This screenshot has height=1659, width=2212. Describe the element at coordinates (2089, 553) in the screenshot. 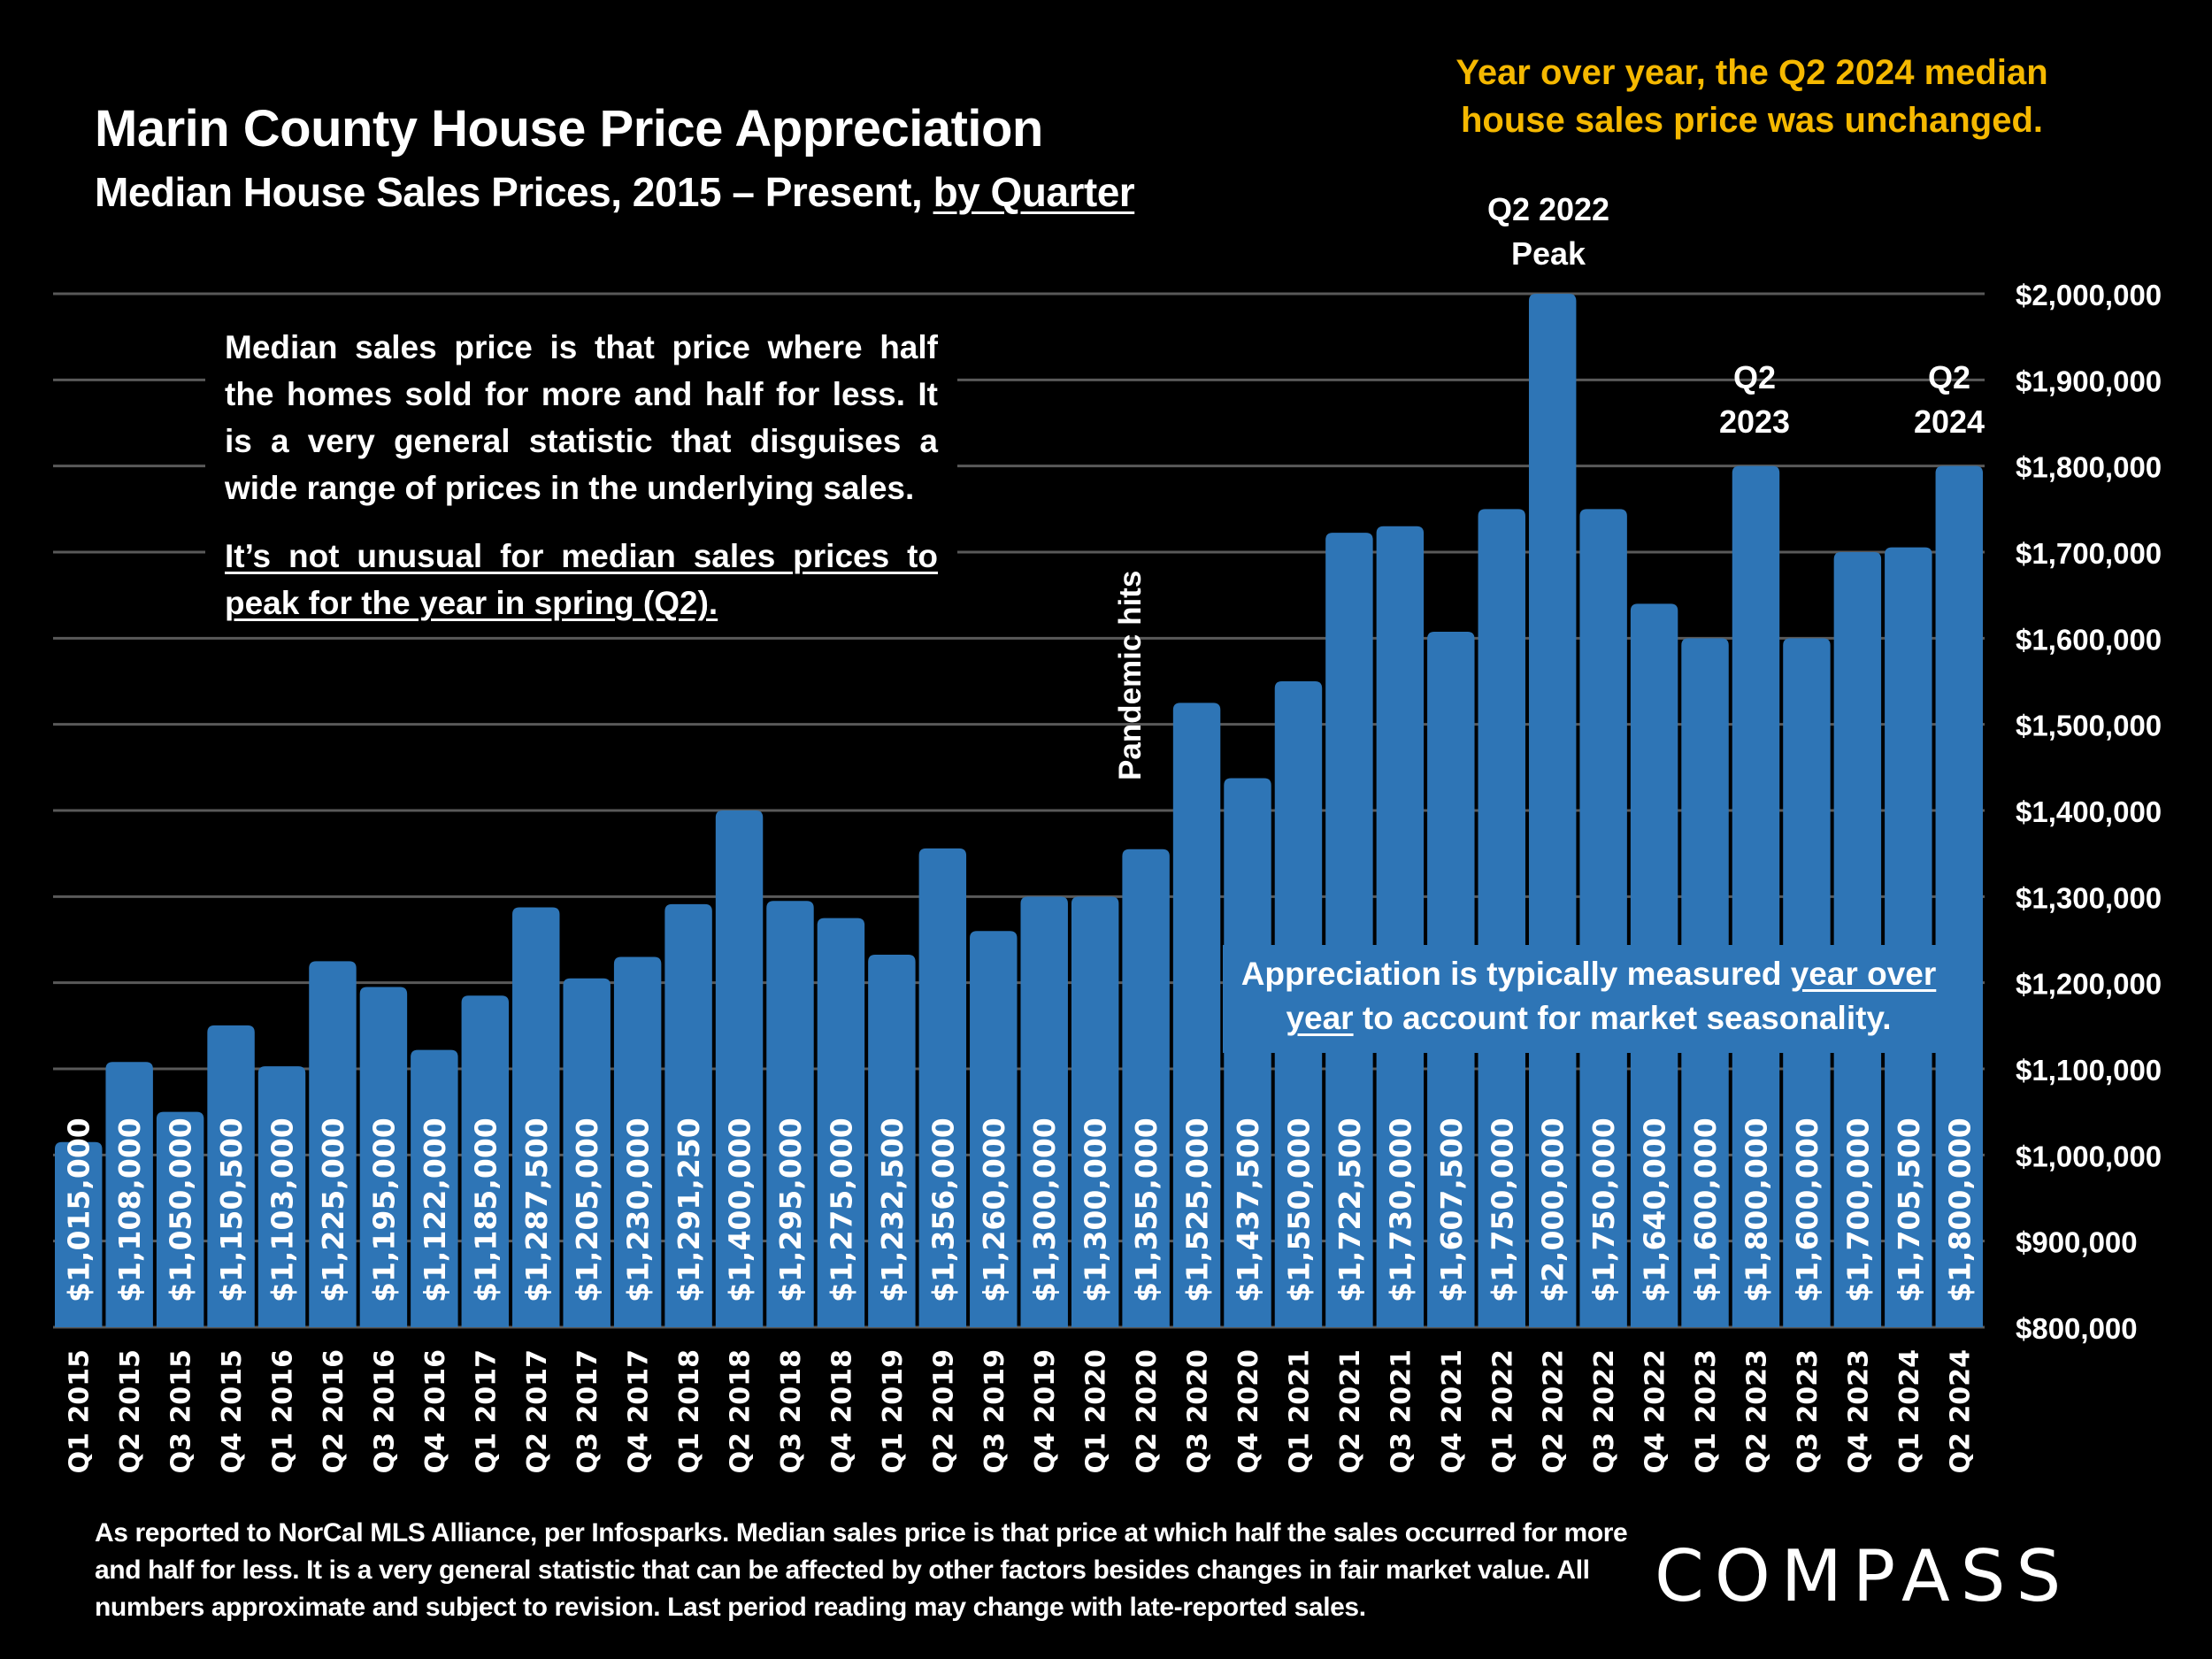

I see `y-tick-label: $1,700,000` at that location.